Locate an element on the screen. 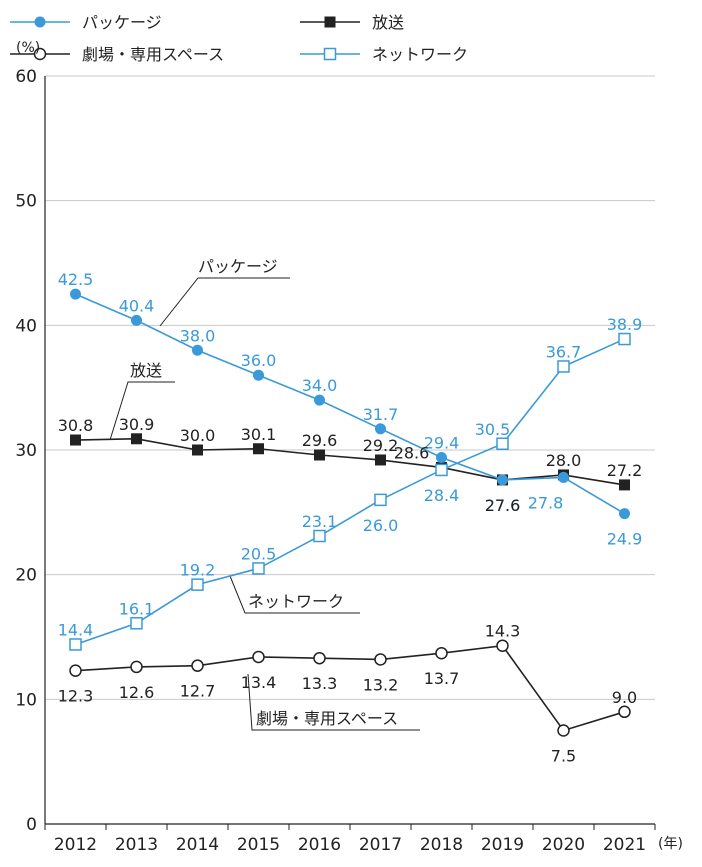 The height and width of the screenshot is (867, 702). data-label: 38.9 is located at coordinates (625, 324).